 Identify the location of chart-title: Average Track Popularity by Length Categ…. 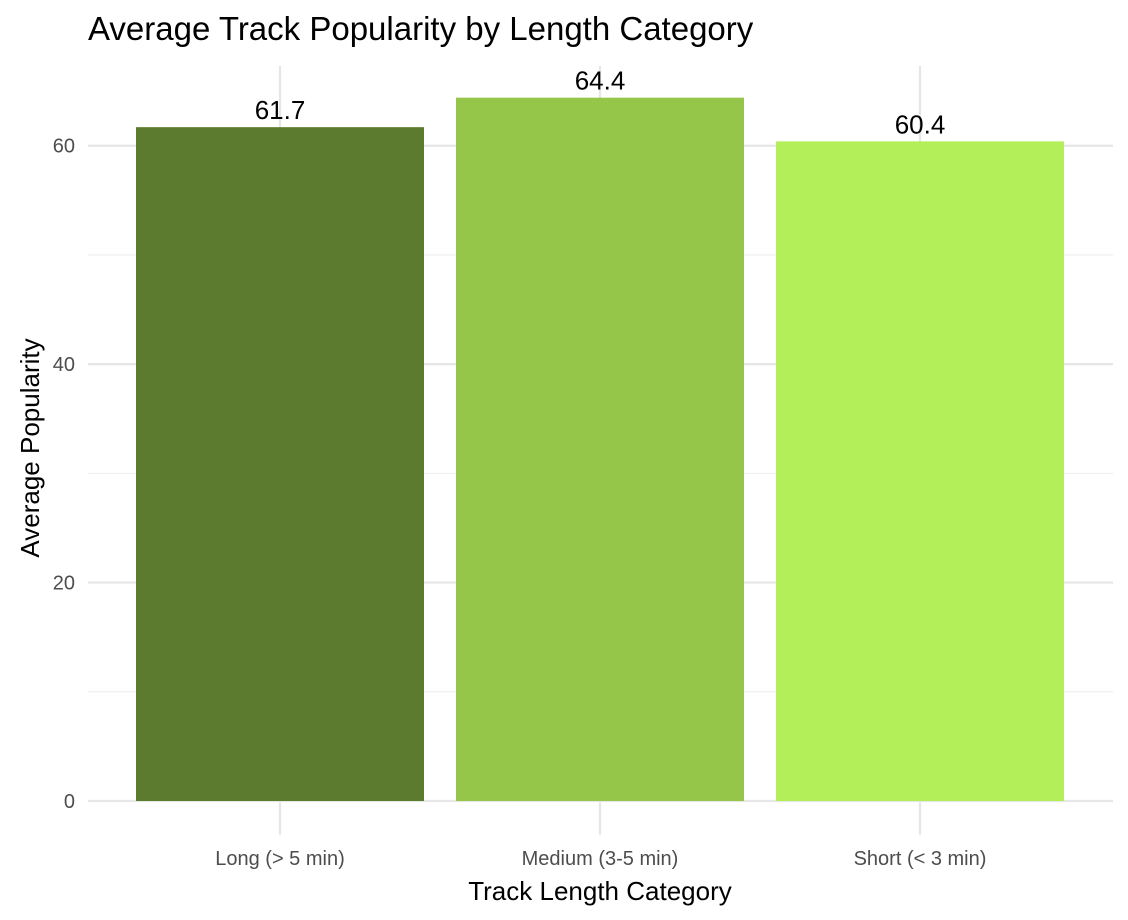
(421, 28).